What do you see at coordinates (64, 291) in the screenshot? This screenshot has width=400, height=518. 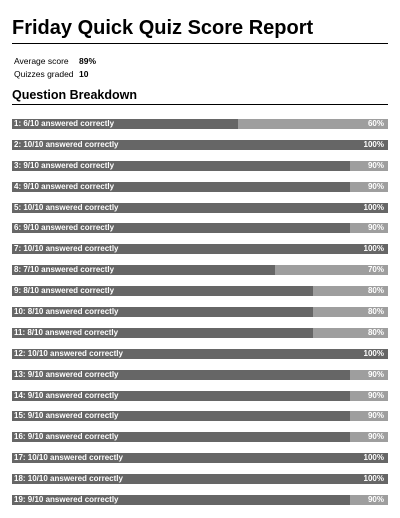 I see `question-label: 9: 8/10 answered correctly` at bounding box center [64, 291].